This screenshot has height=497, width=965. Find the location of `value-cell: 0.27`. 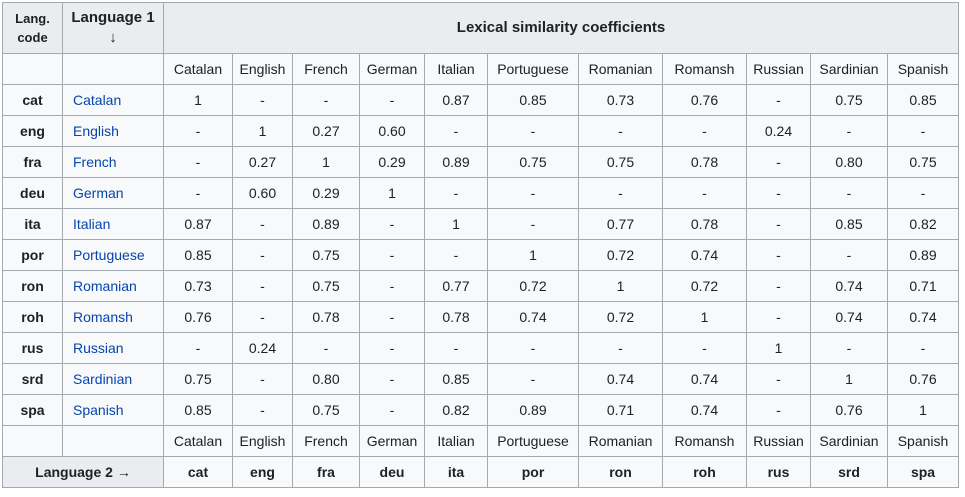

value-cell: 0.27 is located at coordinates (262, 162).